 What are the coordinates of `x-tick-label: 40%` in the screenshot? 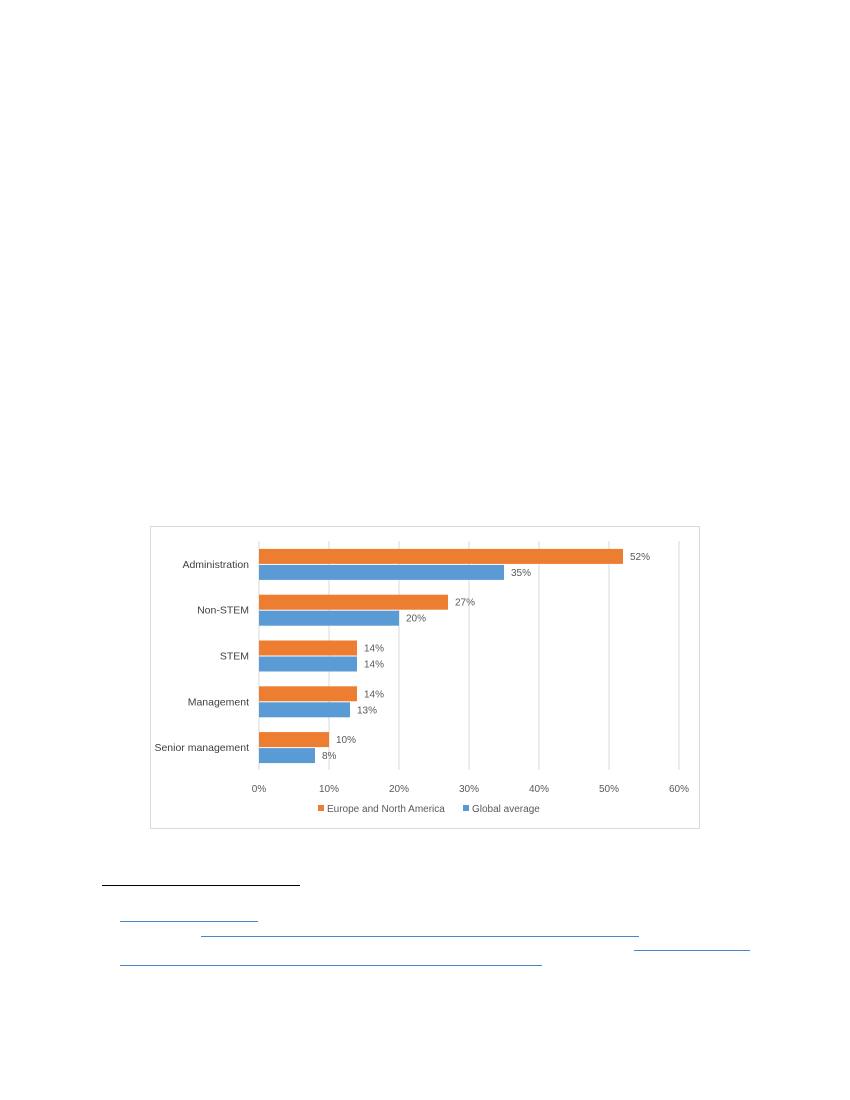 It's located at (539, 789).